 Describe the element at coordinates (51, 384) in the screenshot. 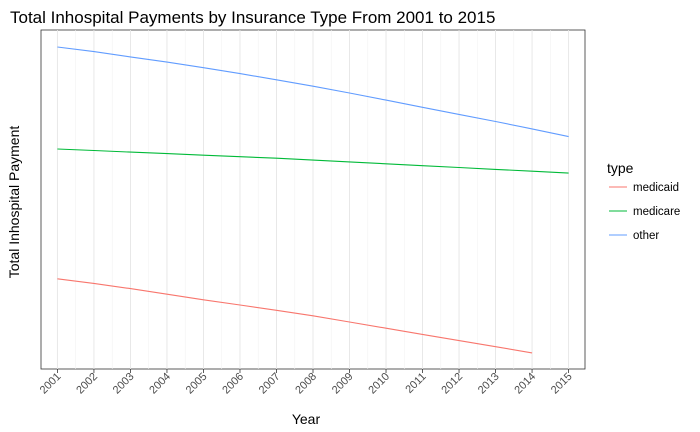

I see `x-tick-label: 2001` at that location.